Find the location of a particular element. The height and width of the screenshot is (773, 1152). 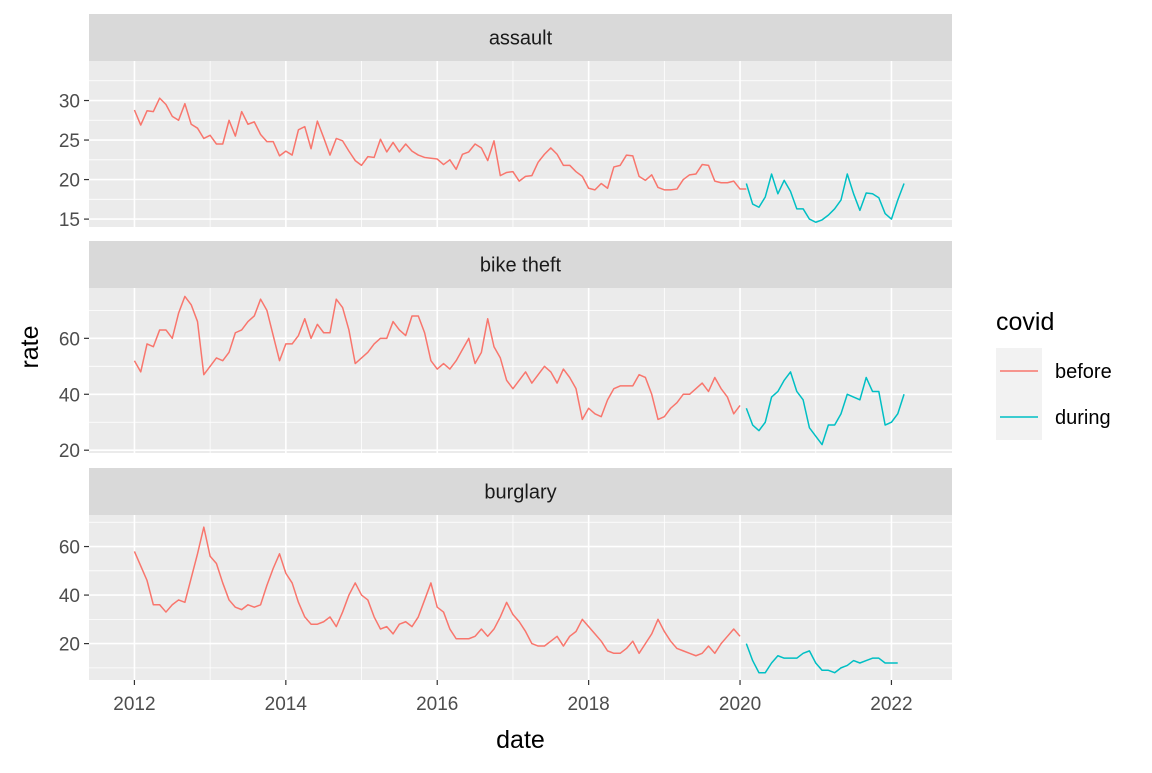

facet-strip-label-bike-theft: bike theft is located at coordinates (521, 266).